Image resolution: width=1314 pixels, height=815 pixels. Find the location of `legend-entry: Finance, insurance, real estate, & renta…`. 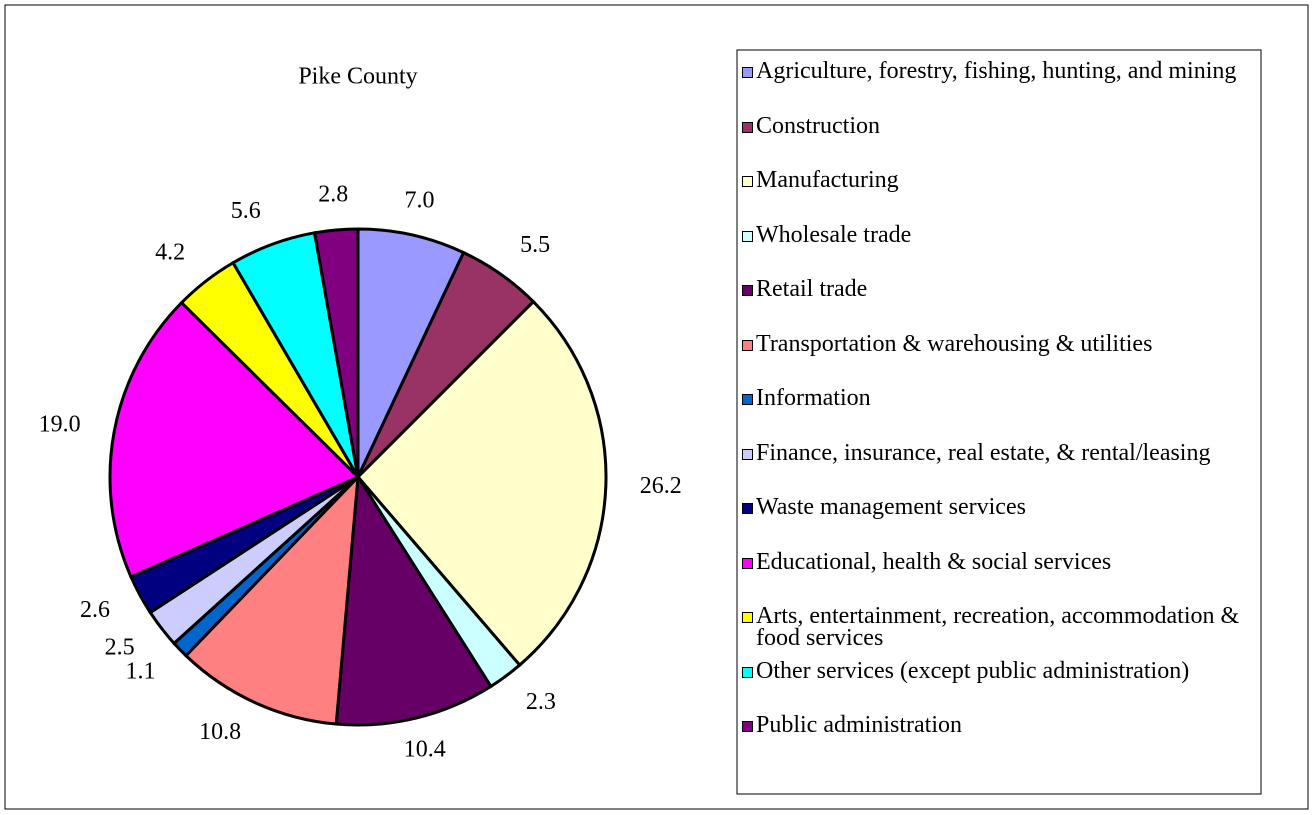

legend-entry: Finance, insurance, real estate, & renta… is located at coordinates (999, 452).